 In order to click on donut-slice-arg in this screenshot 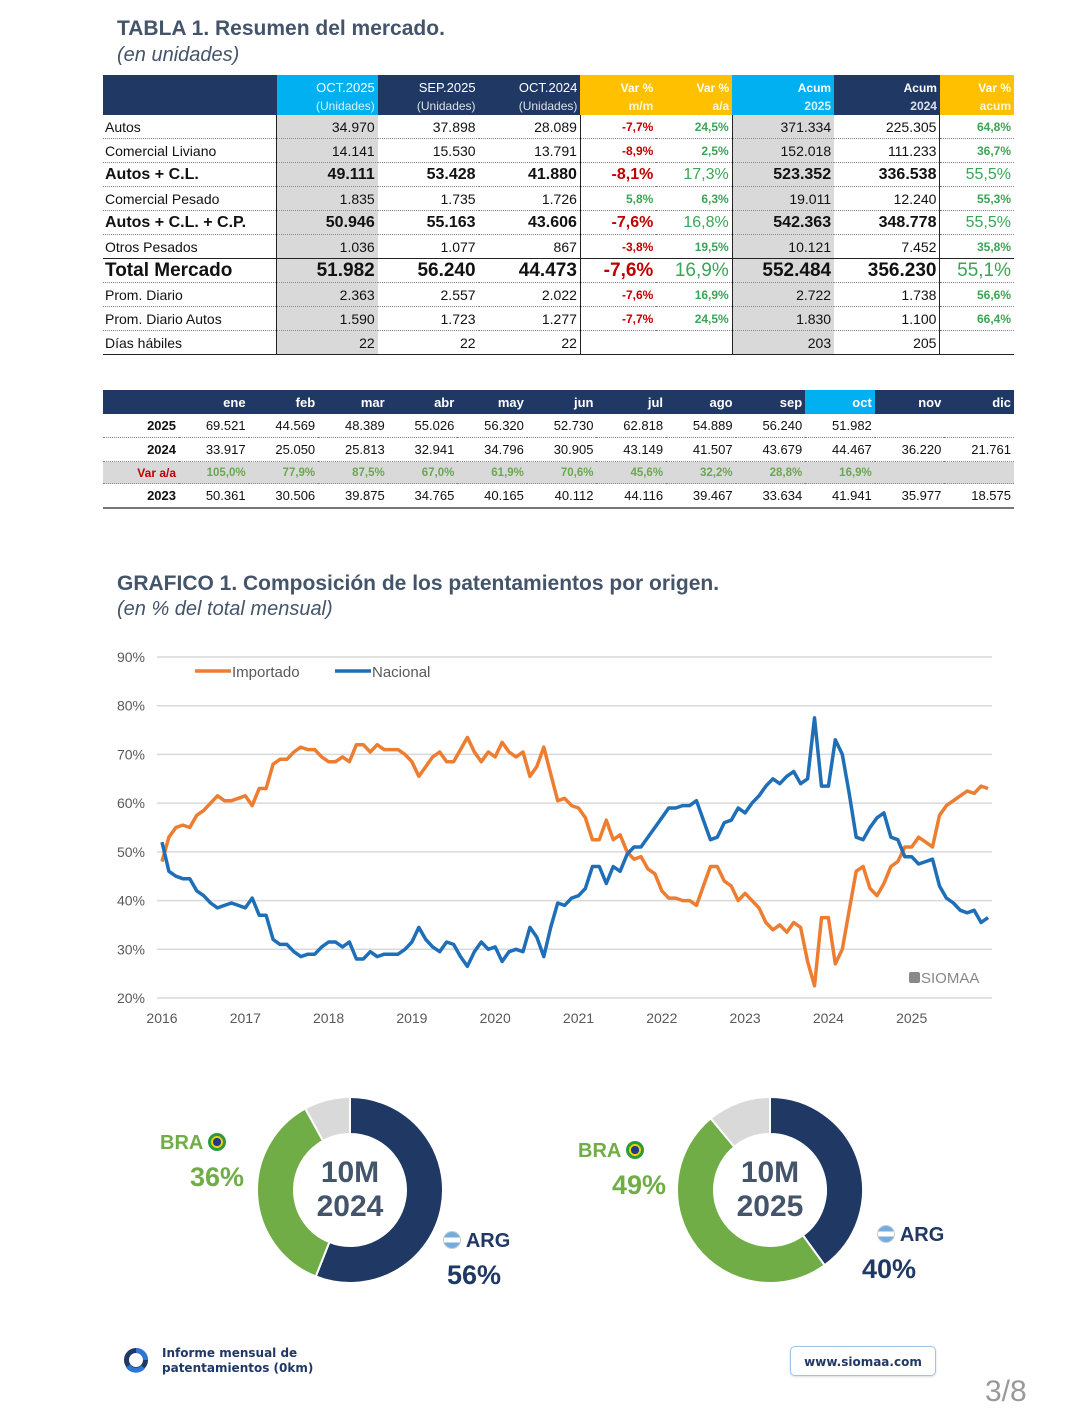, I will do `click(816, 1181)`.